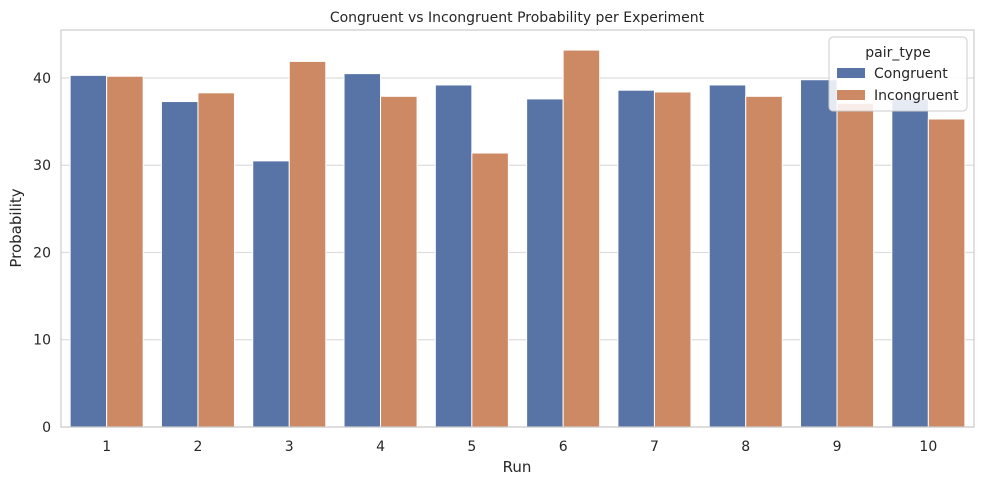 The width and height of the screenshot is (984, 488). Describe the element at coordinates (106, 447) in the screenshot. I see `x-tick-label: 1` at that location.